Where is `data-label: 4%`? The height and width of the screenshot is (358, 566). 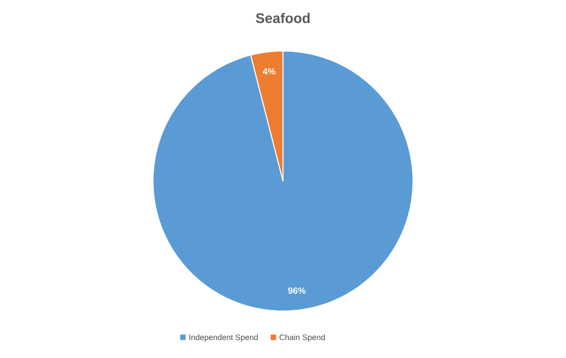
data-label: 4% is located at coordinates (269, 71).